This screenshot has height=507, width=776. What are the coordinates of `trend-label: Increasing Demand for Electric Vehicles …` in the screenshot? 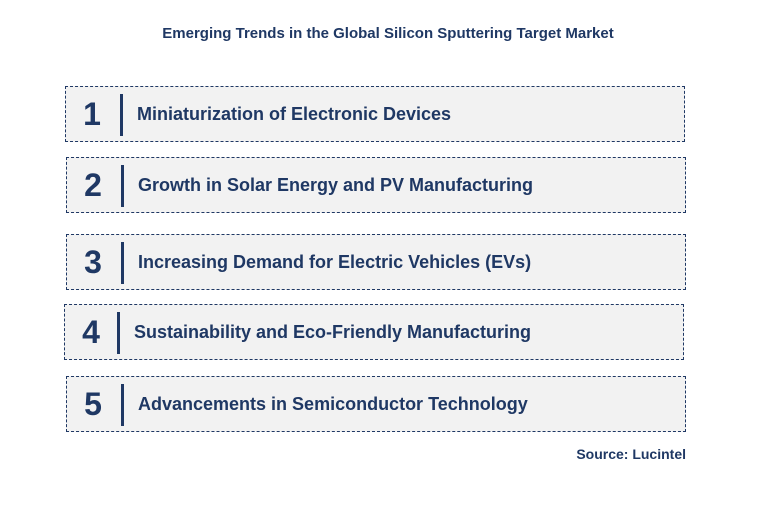 It's located at (335, 261).